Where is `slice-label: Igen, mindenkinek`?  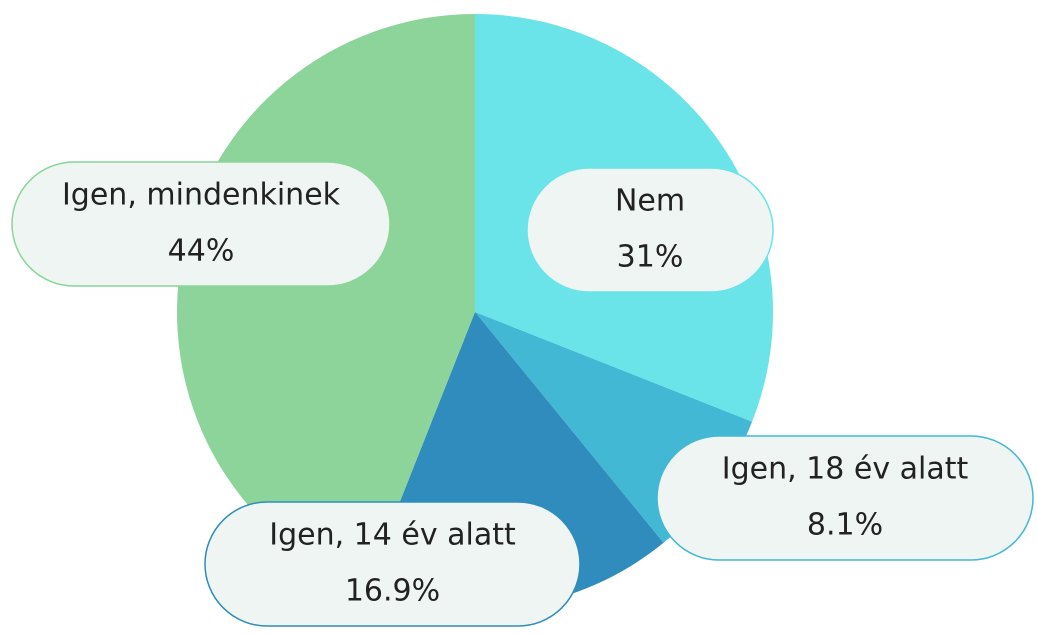 slice-label: Igen, mindenkinek is located at coordinates (201, 195).